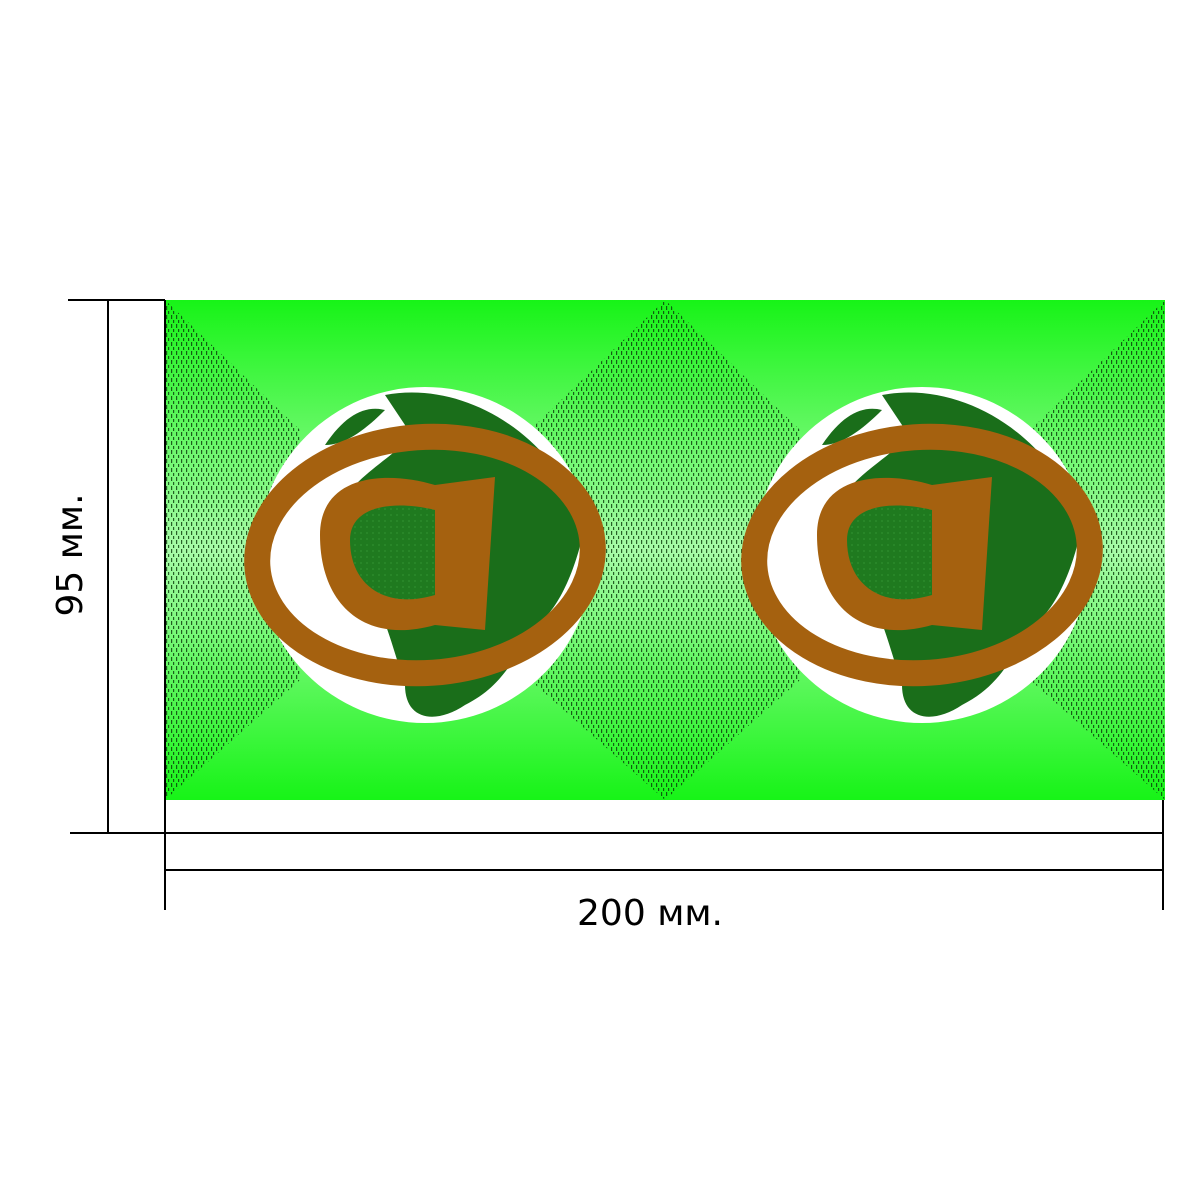 The image size is (1200, 1200). I want to click on height-label: 95 мм., so click(70, 554).